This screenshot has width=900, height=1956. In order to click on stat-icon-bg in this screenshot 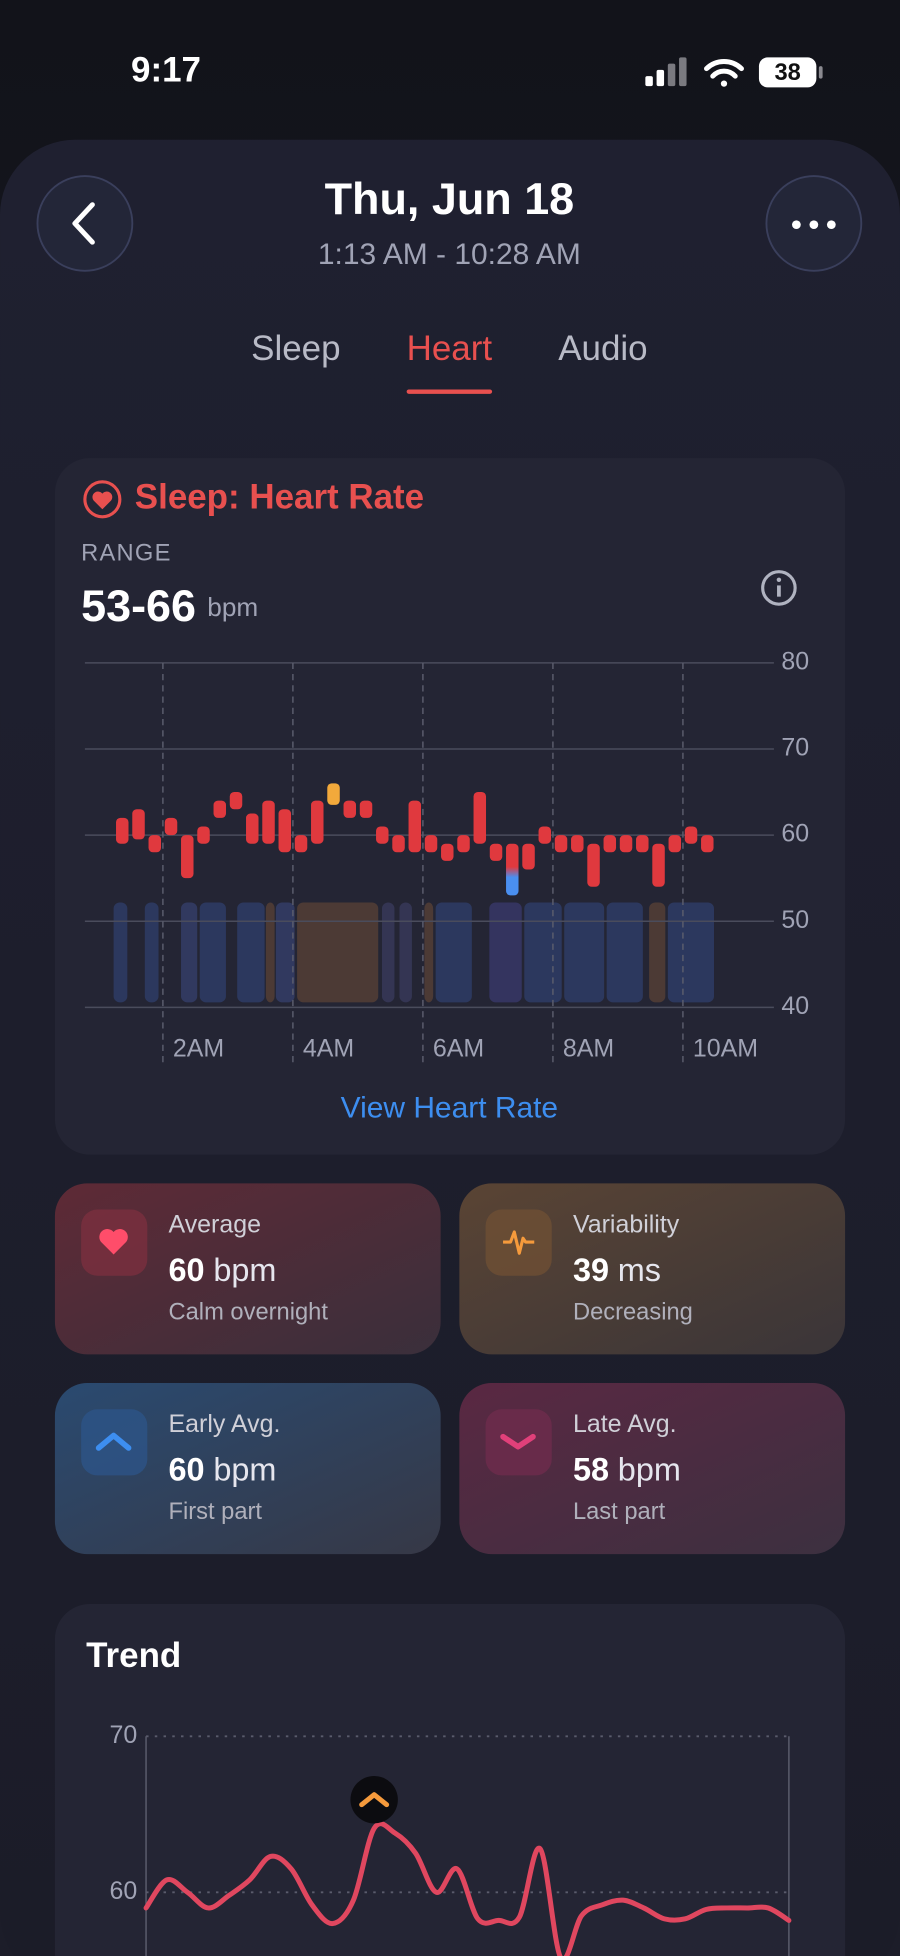, I will do `click(518, 1242)`.